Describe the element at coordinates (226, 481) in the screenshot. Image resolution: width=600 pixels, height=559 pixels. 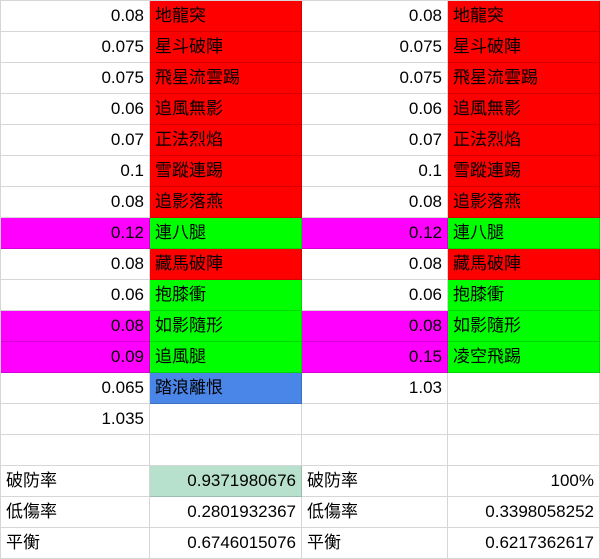
I see `stat-value-cell: 0.9371980676` at that location.